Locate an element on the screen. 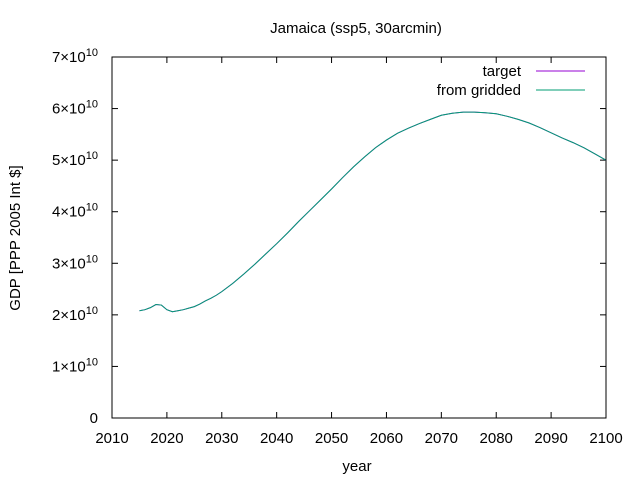 The height and width of the screenshot is (480, 640). x-tick-label: 2100 is located at coordinates (605, 438).